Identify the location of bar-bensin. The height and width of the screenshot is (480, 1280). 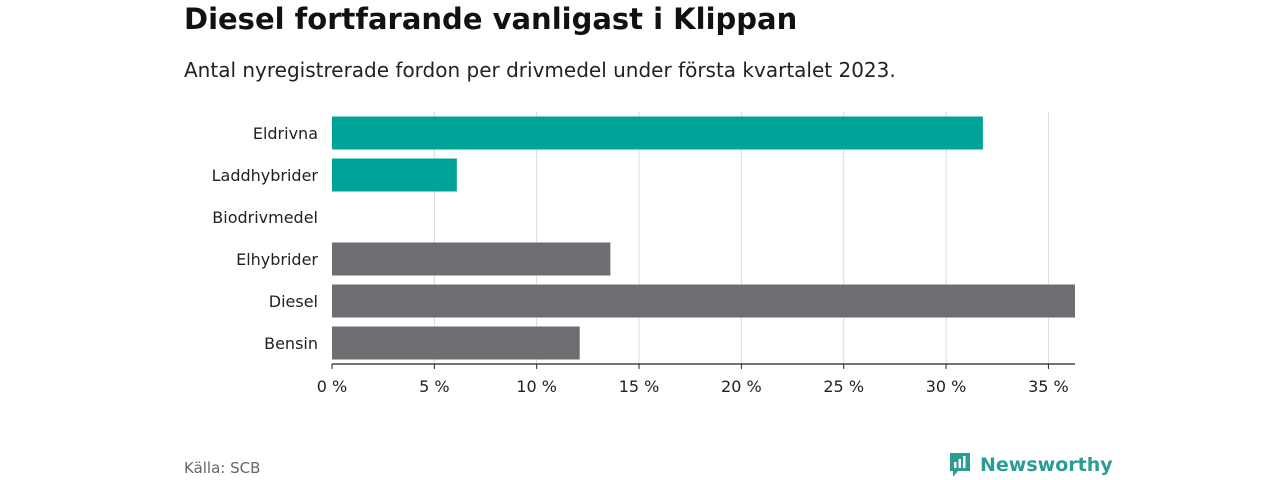
(456, 343).